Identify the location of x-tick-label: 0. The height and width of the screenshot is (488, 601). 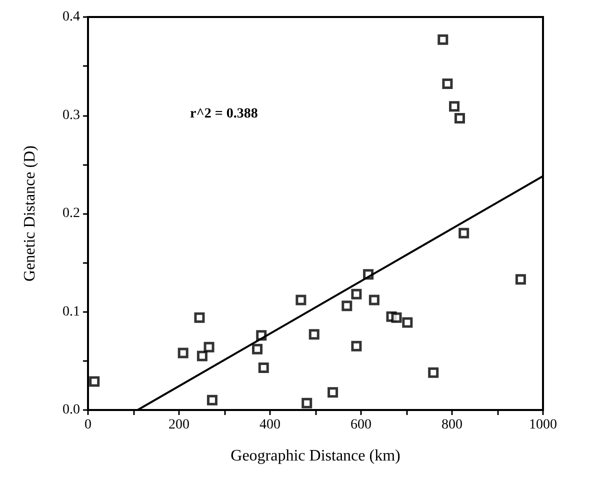
(88, 425).